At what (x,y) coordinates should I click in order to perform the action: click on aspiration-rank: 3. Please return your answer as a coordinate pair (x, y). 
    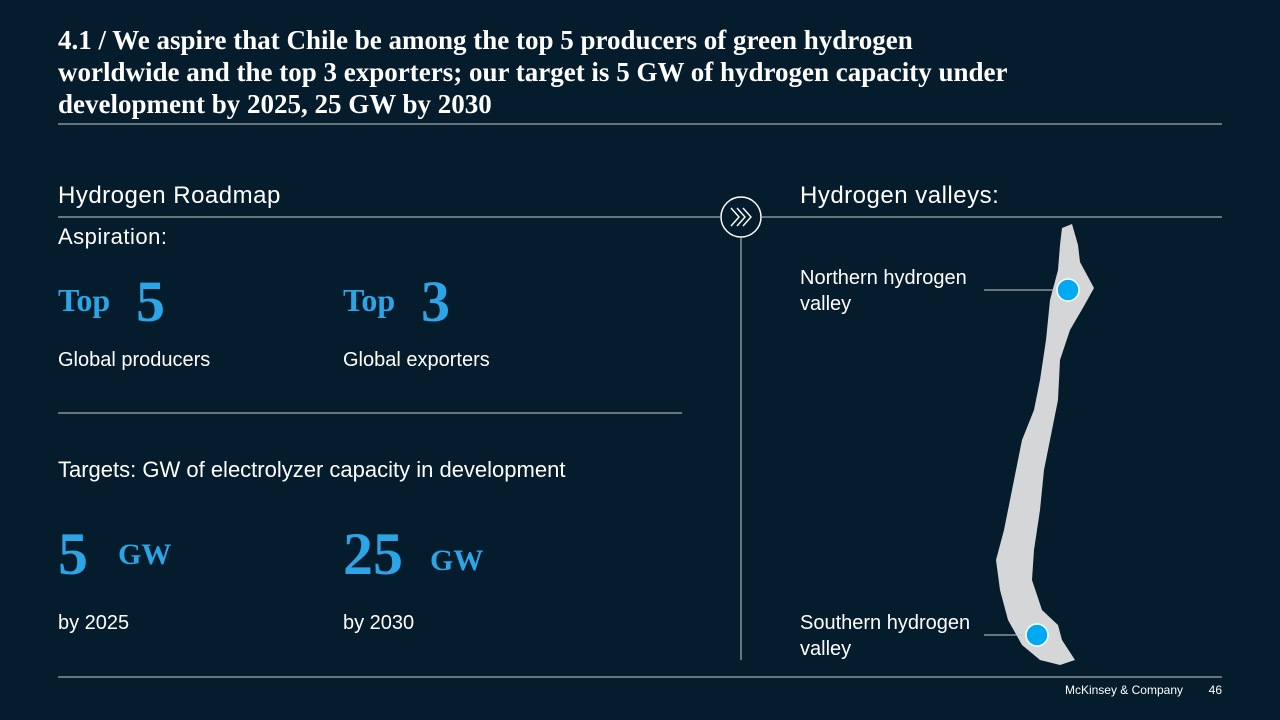
    Looking at the image, I should click on (435, 301).